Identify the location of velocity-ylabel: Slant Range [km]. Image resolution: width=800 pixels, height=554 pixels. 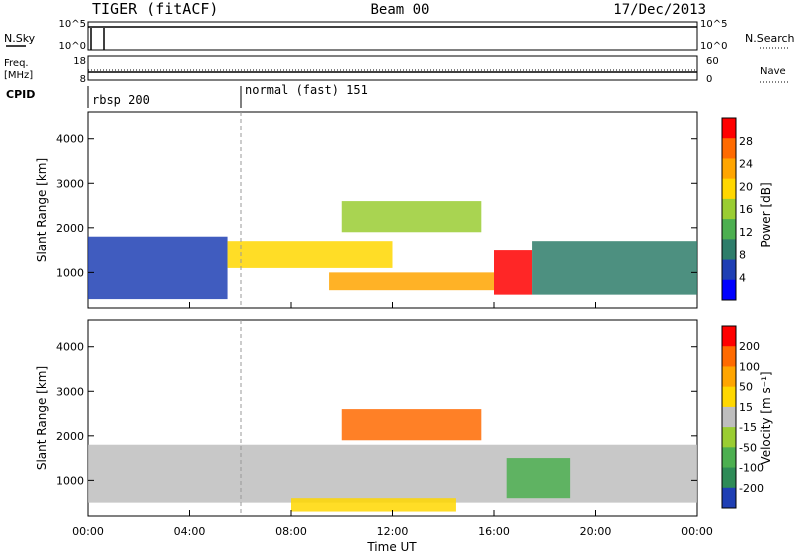
(42, 418).